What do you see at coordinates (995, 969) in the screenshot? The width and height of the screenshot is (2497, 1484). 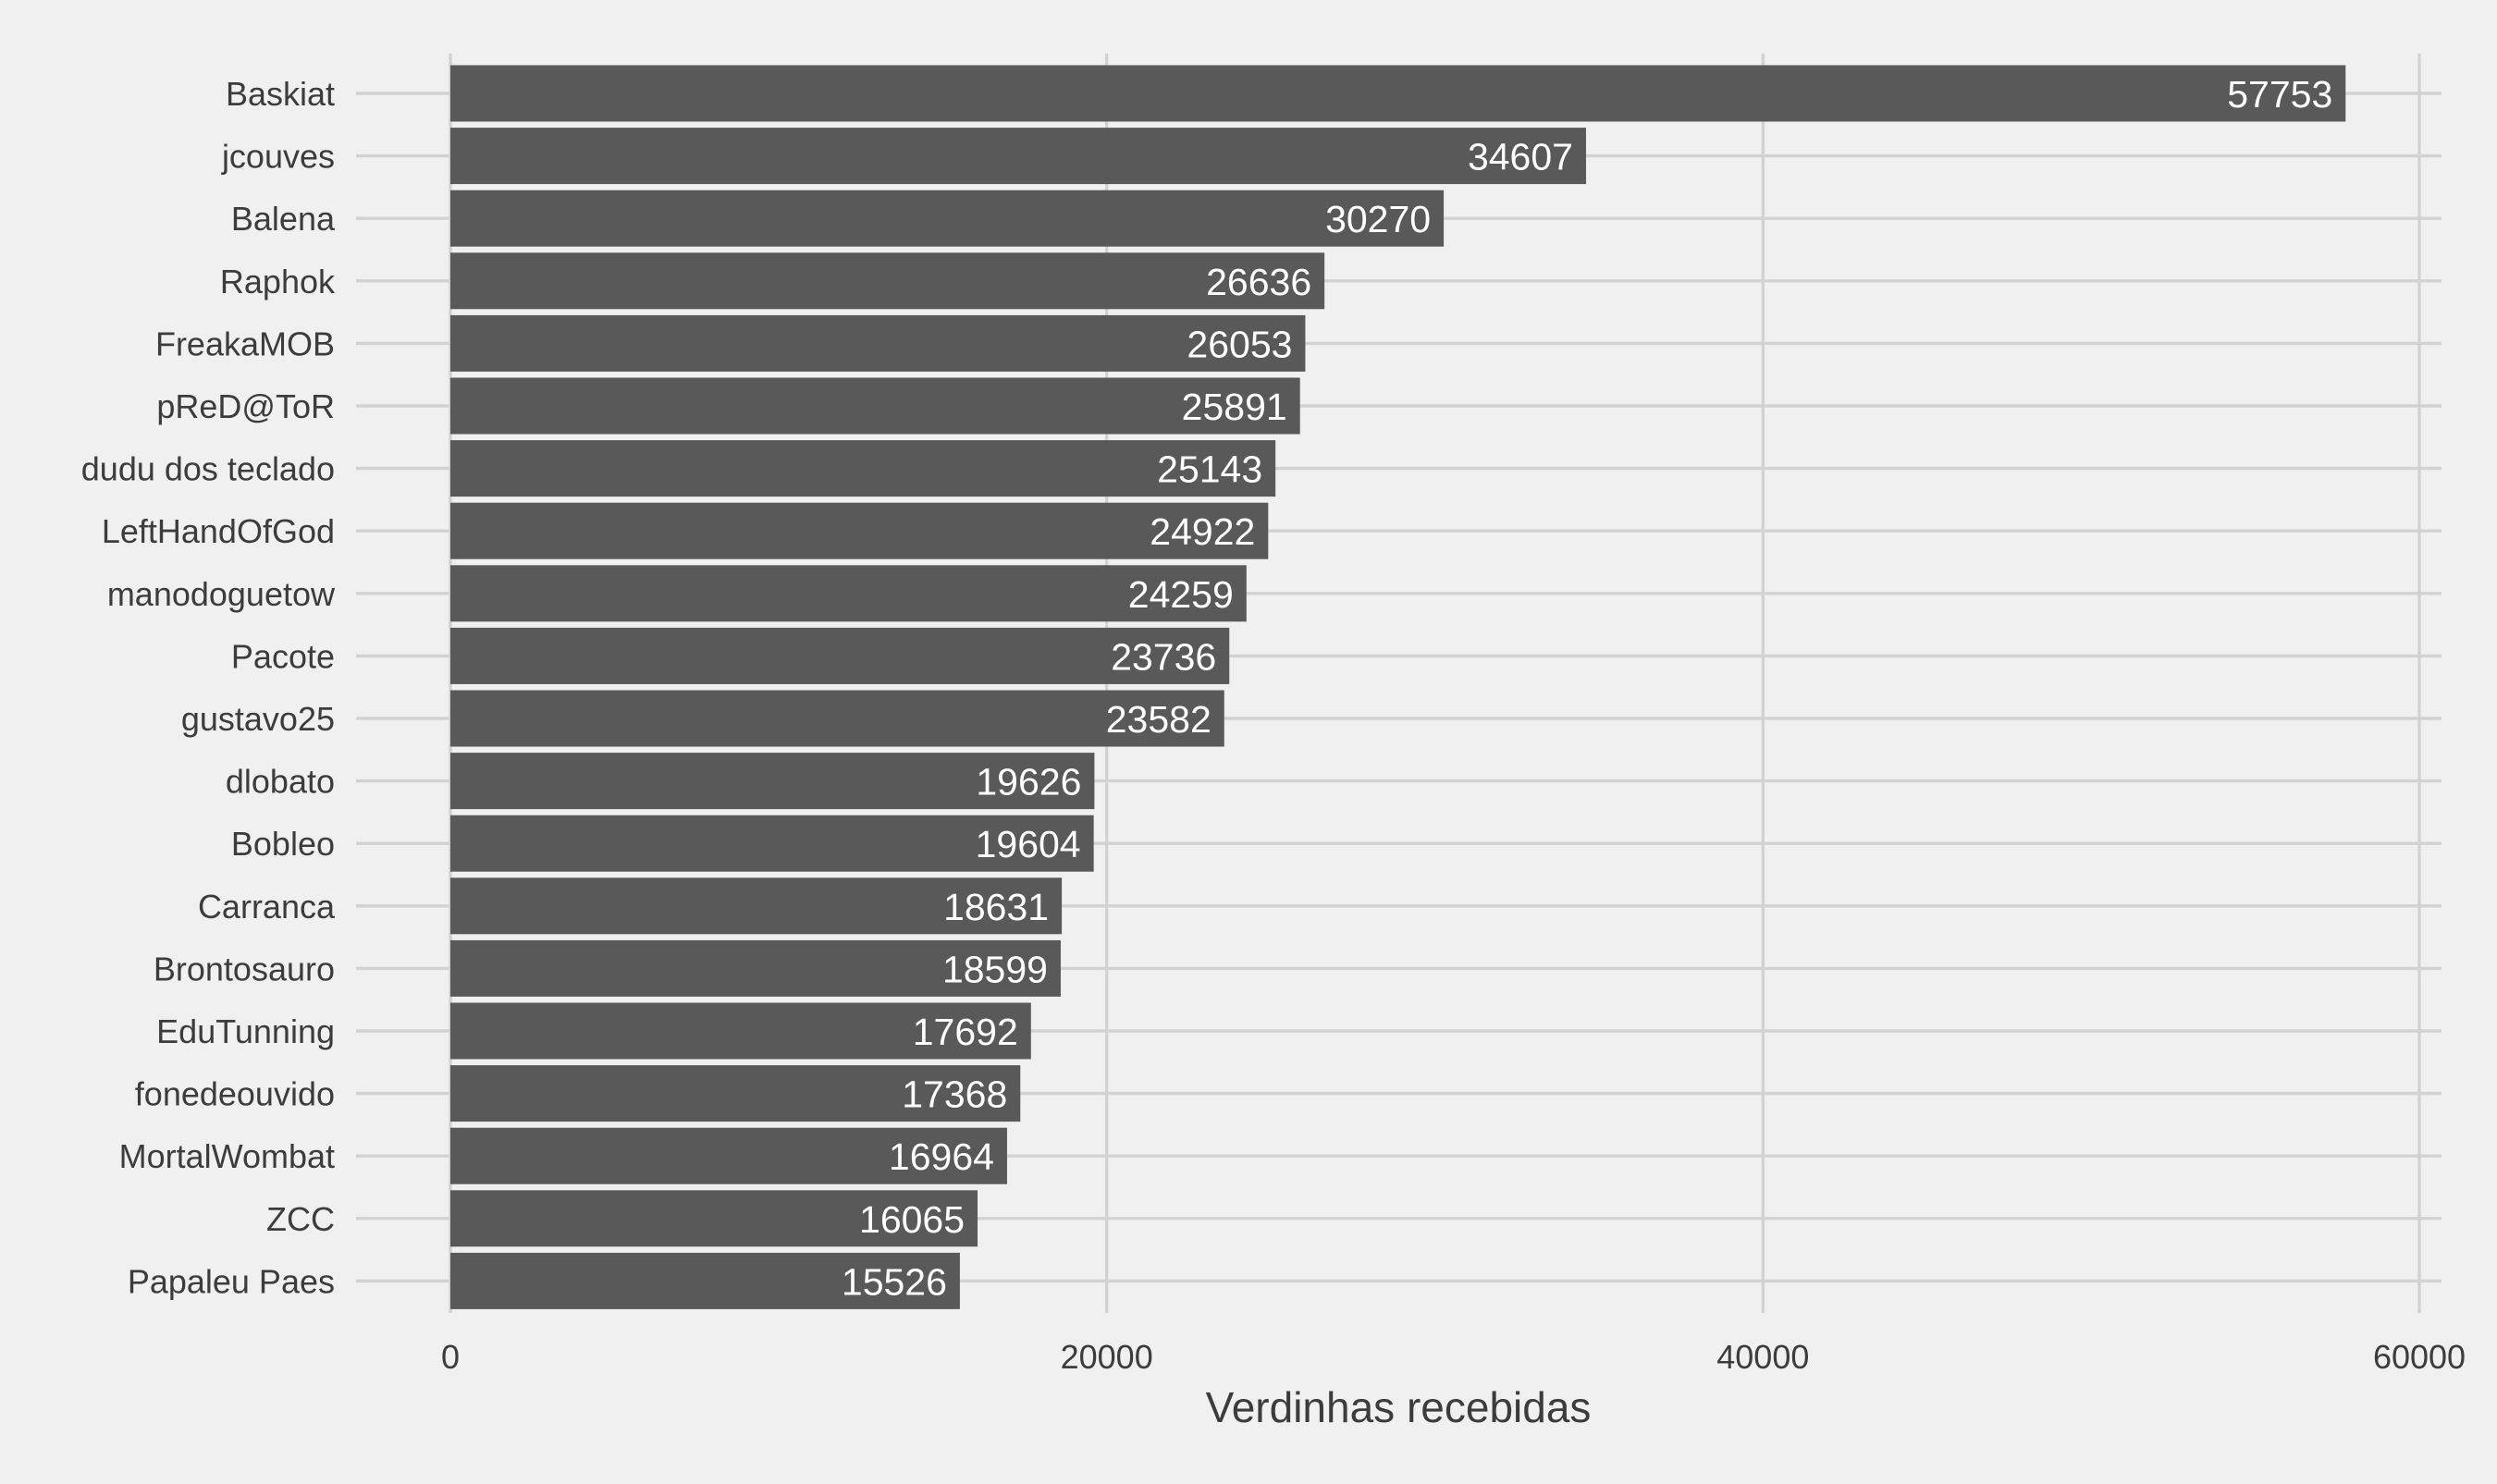 I see `bar-value-label: 18599` at bounding box center [995, 969].